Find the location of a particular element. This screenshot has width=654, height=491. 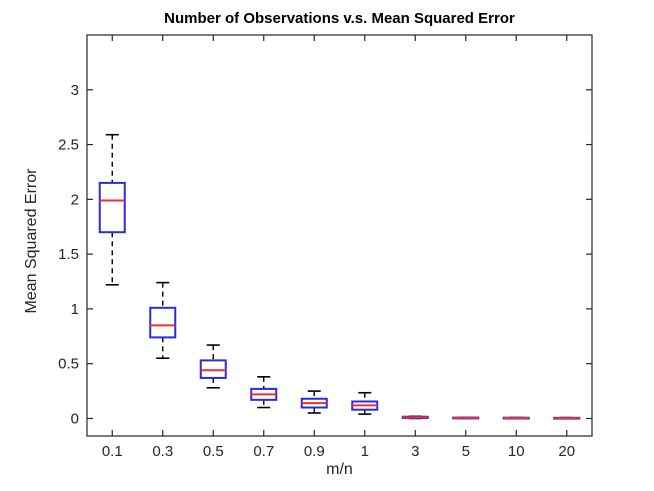

y-tick-label: 0.5 is located at coordinates (68, 364).